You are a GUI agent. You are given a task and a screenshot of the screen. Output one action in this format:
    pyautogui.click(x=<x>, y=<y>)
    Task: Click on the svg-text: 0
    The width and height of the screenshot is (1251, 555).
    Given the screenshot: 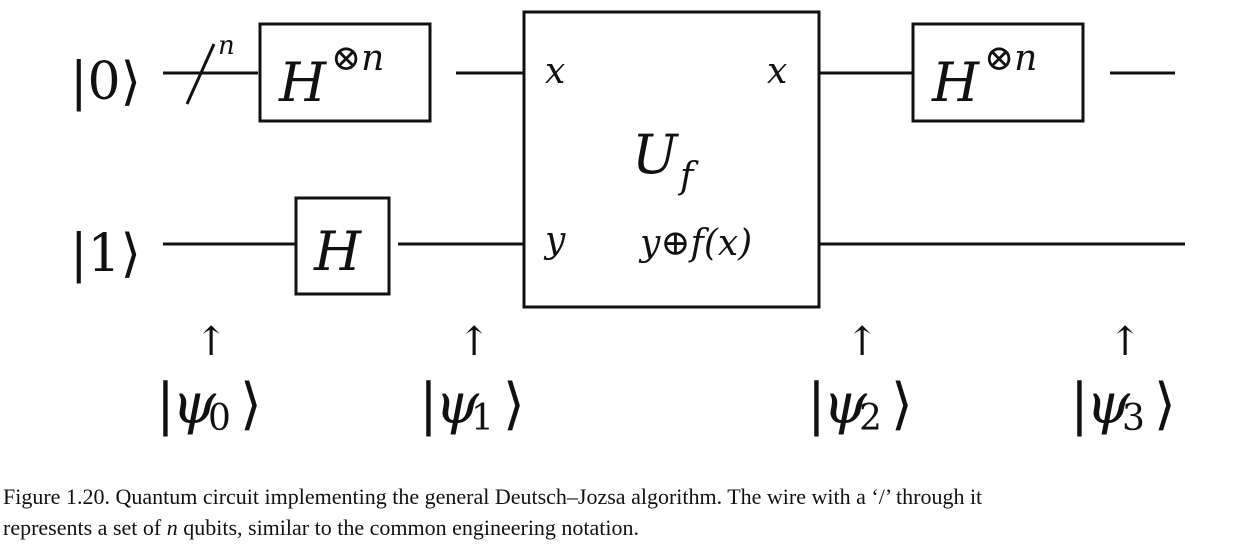 What is the action you would take?
    pyautogui.click(x=219, y=418)
    